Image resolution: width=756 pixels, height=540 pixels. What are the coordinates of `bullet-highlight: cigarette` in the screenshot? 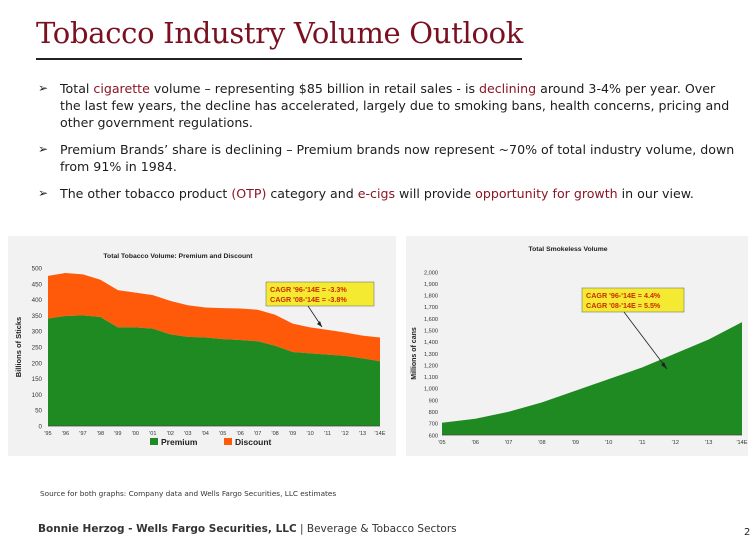 It's located at (121, 88).